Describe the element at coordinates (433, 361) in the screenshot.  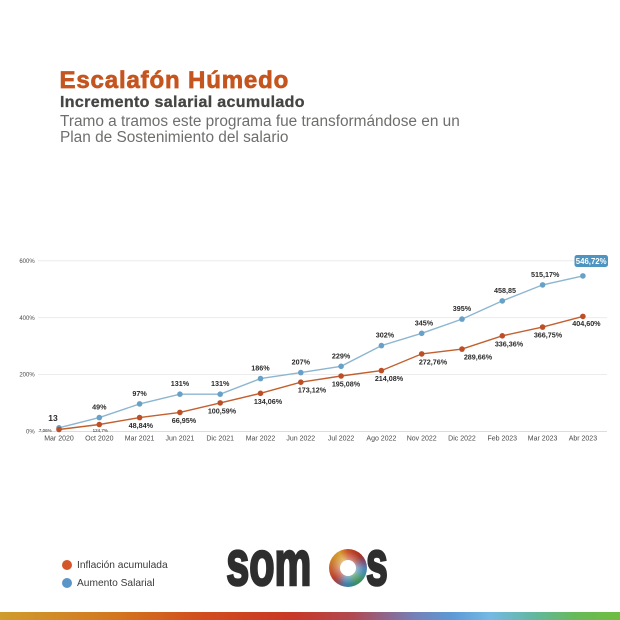
I see `svg-text: 272,76%` at that location.